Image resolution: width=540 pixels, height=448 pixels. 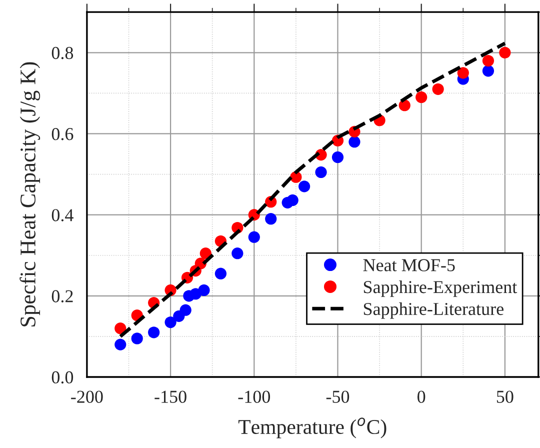 I want to click on legend-label: Neat MOF-5, so click(x=409, y=265).